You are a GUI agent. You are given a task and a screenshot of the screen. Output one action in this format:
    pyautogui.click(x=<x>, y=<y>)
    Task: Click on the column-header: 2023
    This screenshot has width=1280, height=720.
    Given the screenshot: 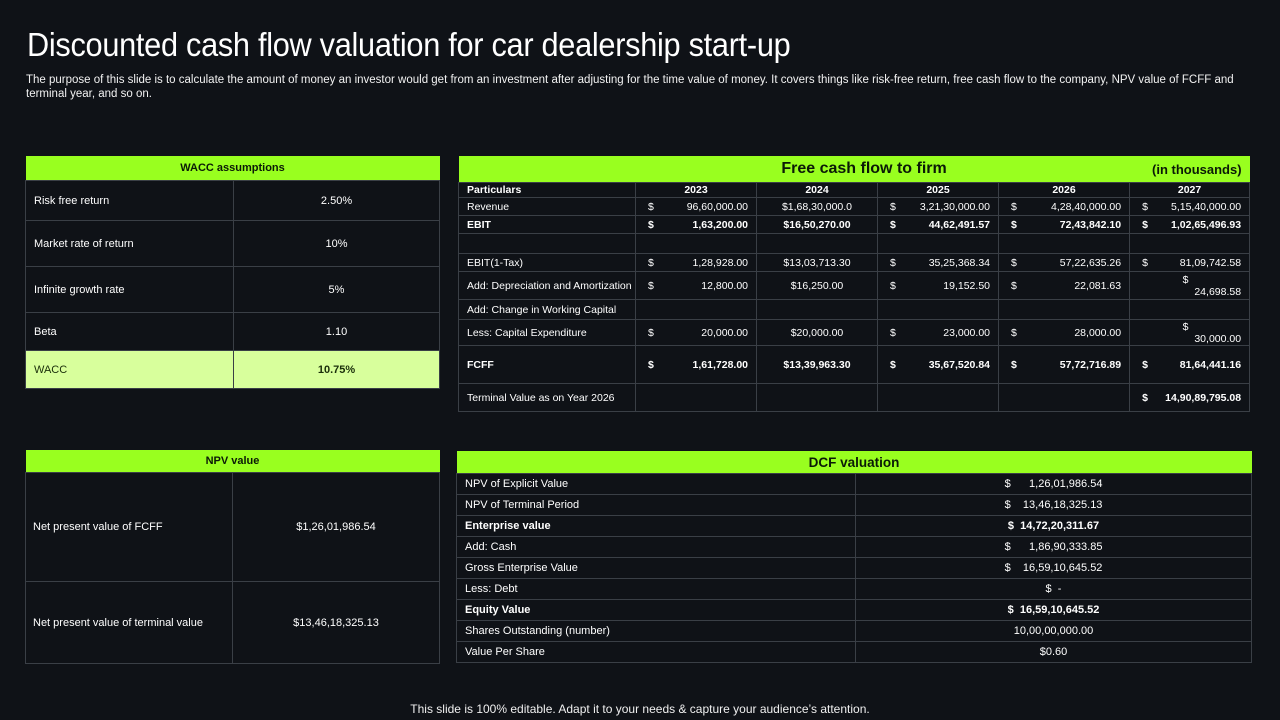 What is the action you would take?
    pyautogui.click(x=696, y=190)
    